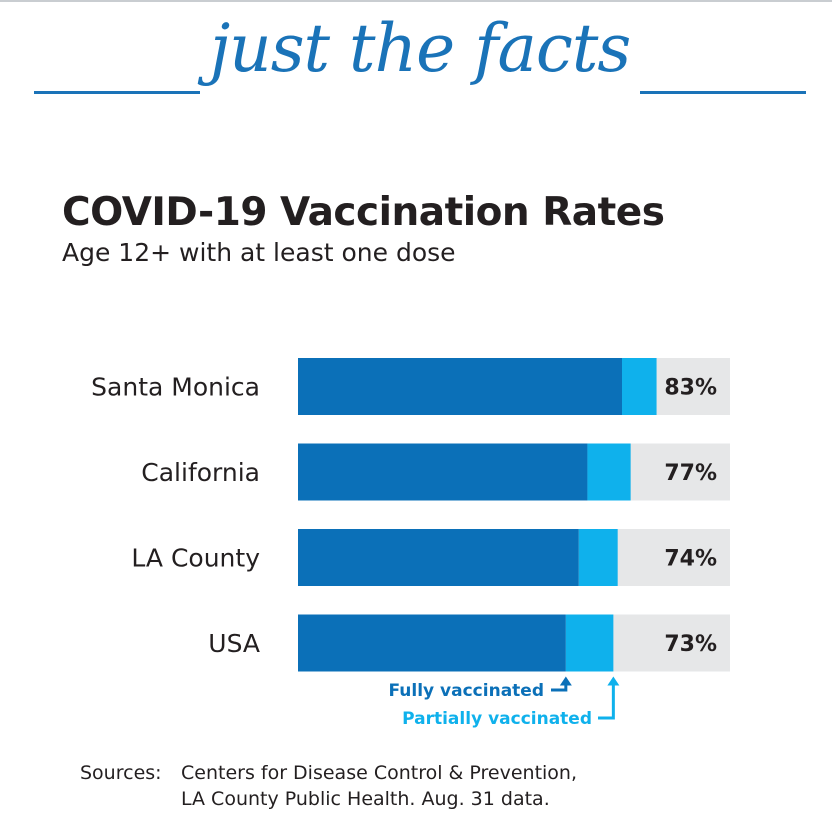 Image resolution: width=832 pixels, height=838 pixels. Describe the element at coordinates (416, 1) in the screenshot. I see `top-border` at that location.